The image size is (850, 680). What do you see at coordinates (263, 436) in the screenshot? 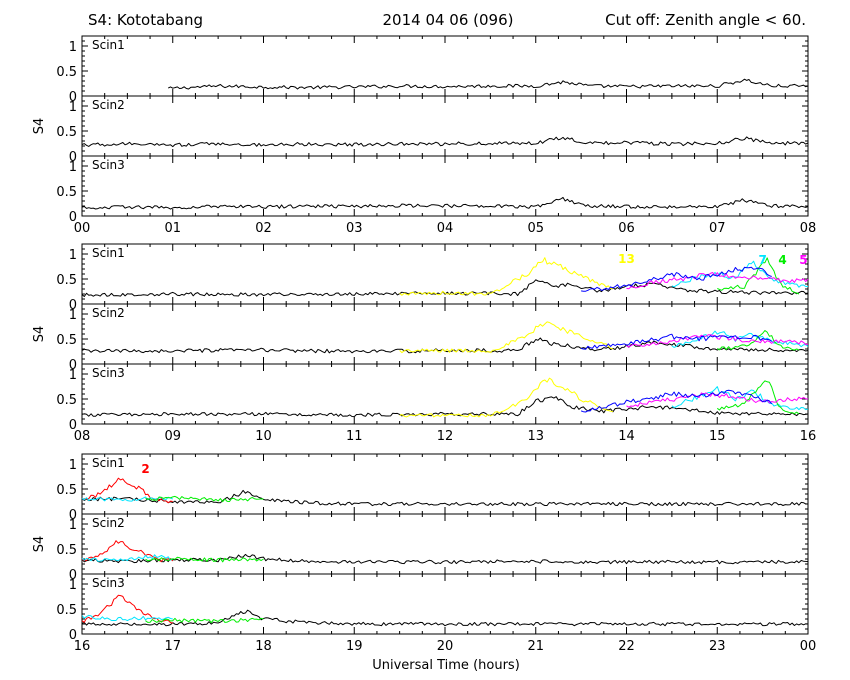
I see `x-tick-label: 10` at bounding box center [263, 436].